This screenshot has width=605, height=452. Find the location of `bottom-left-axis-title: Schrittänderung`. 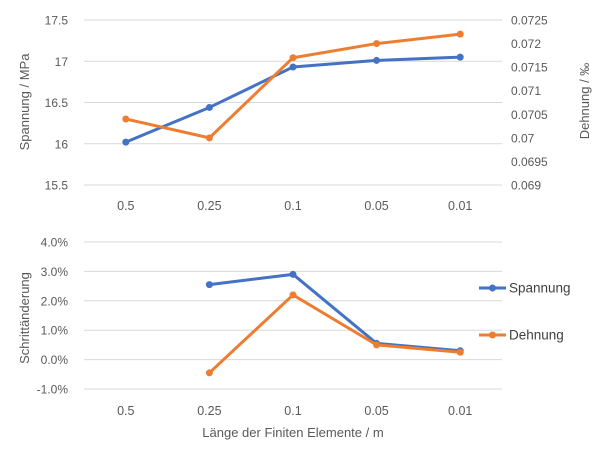

bottom-left-axis-title: Schrittänderung is located at coordinates (24, 318).